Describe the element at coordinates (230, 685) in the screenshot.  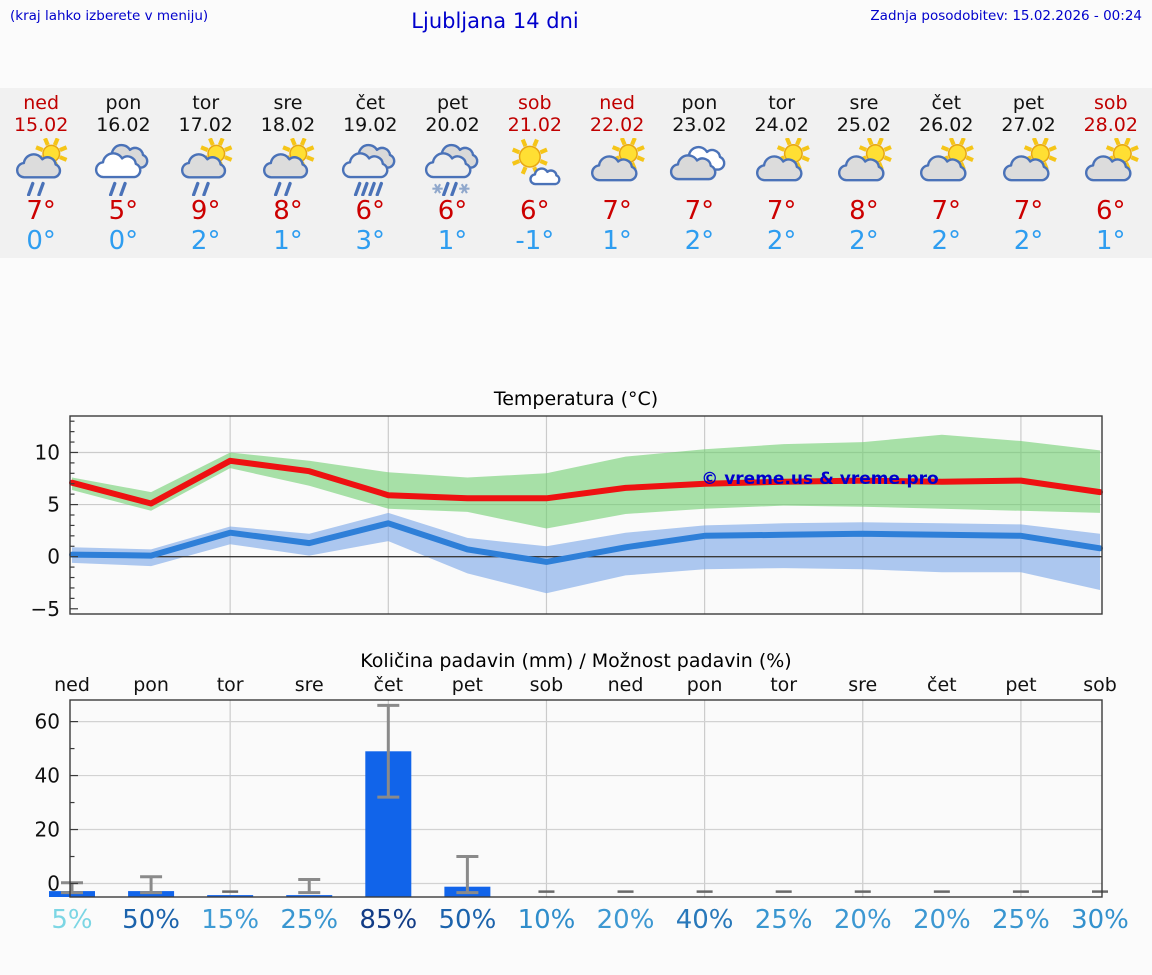
I see `precip-day-label: tor` at that location.